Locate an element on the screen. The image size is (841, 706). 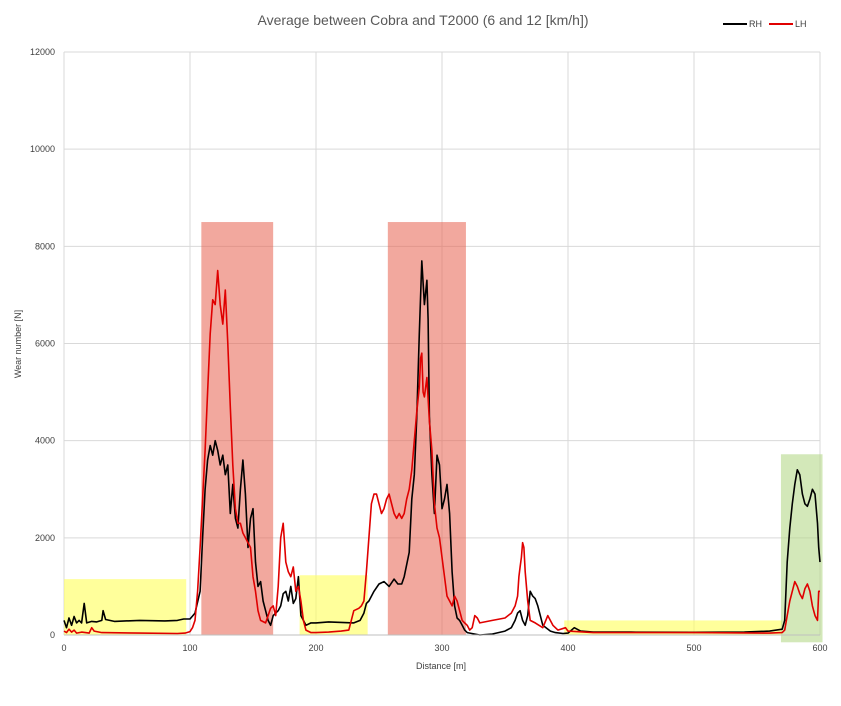
legend: RH LH is located at coordinates (765, 24).